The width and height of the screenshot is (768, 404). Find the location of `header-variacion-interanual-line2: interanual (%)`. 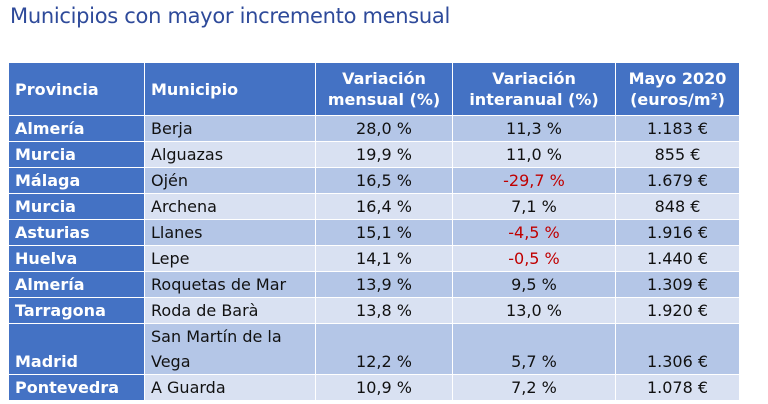

header-variacion-interanual-line2: interanual (%) is located at coordinates (534, 99).